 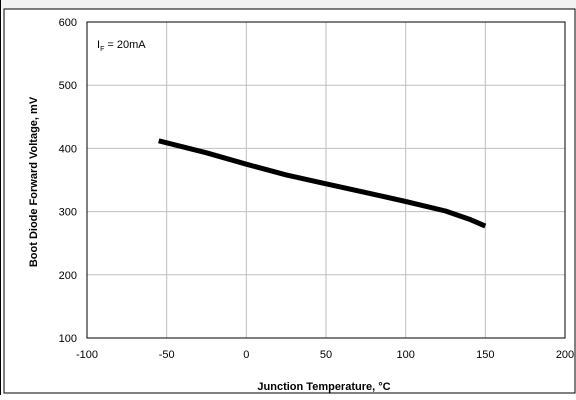 I want to click on y-tick-labels: 100 200 300 400 500 600, so click(x=68, y=181).